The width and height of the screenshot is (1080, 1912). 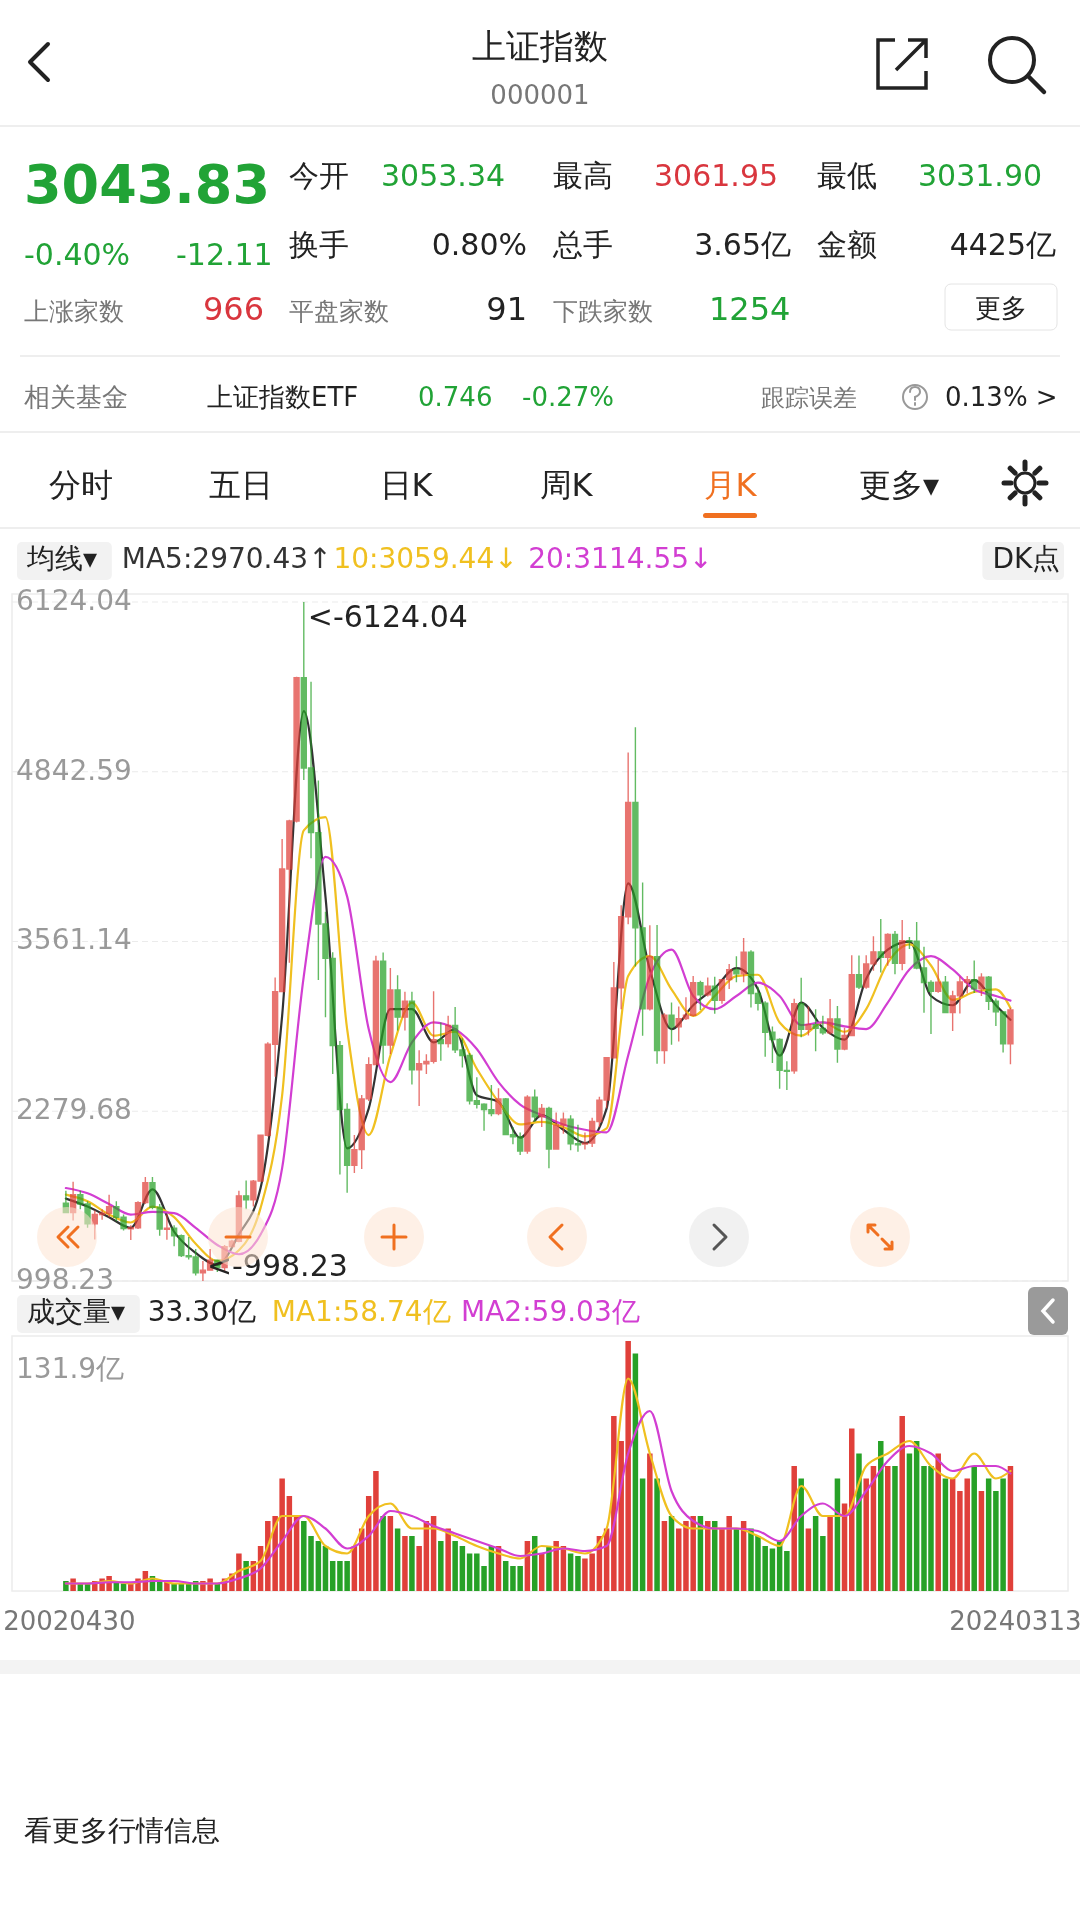 What do you see at coordinates (716, 175) in the screenshot?
I see `text: 3061.95` at bounding box center [716, 175].